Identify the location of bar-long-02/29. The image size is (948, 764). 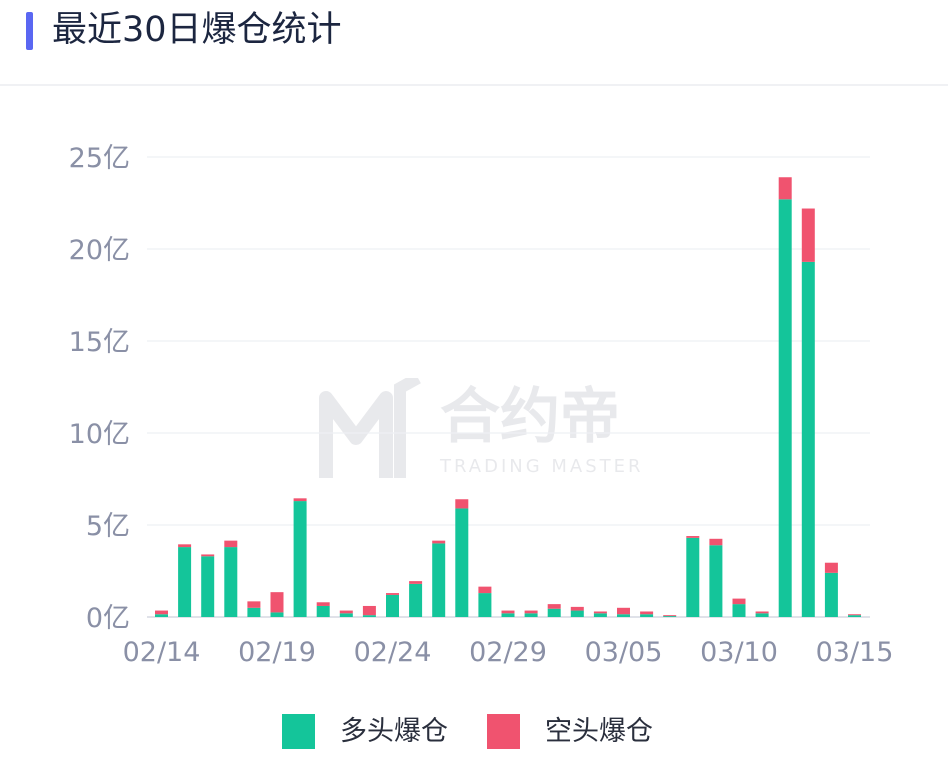
(508, 615).